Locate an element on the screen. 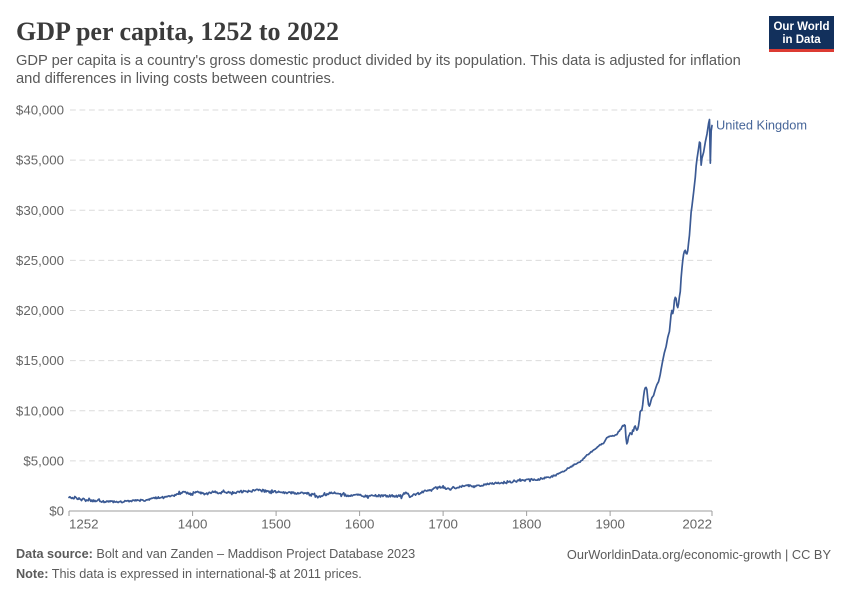  svg-text: $10,000 is located at coordinates (40, 410).